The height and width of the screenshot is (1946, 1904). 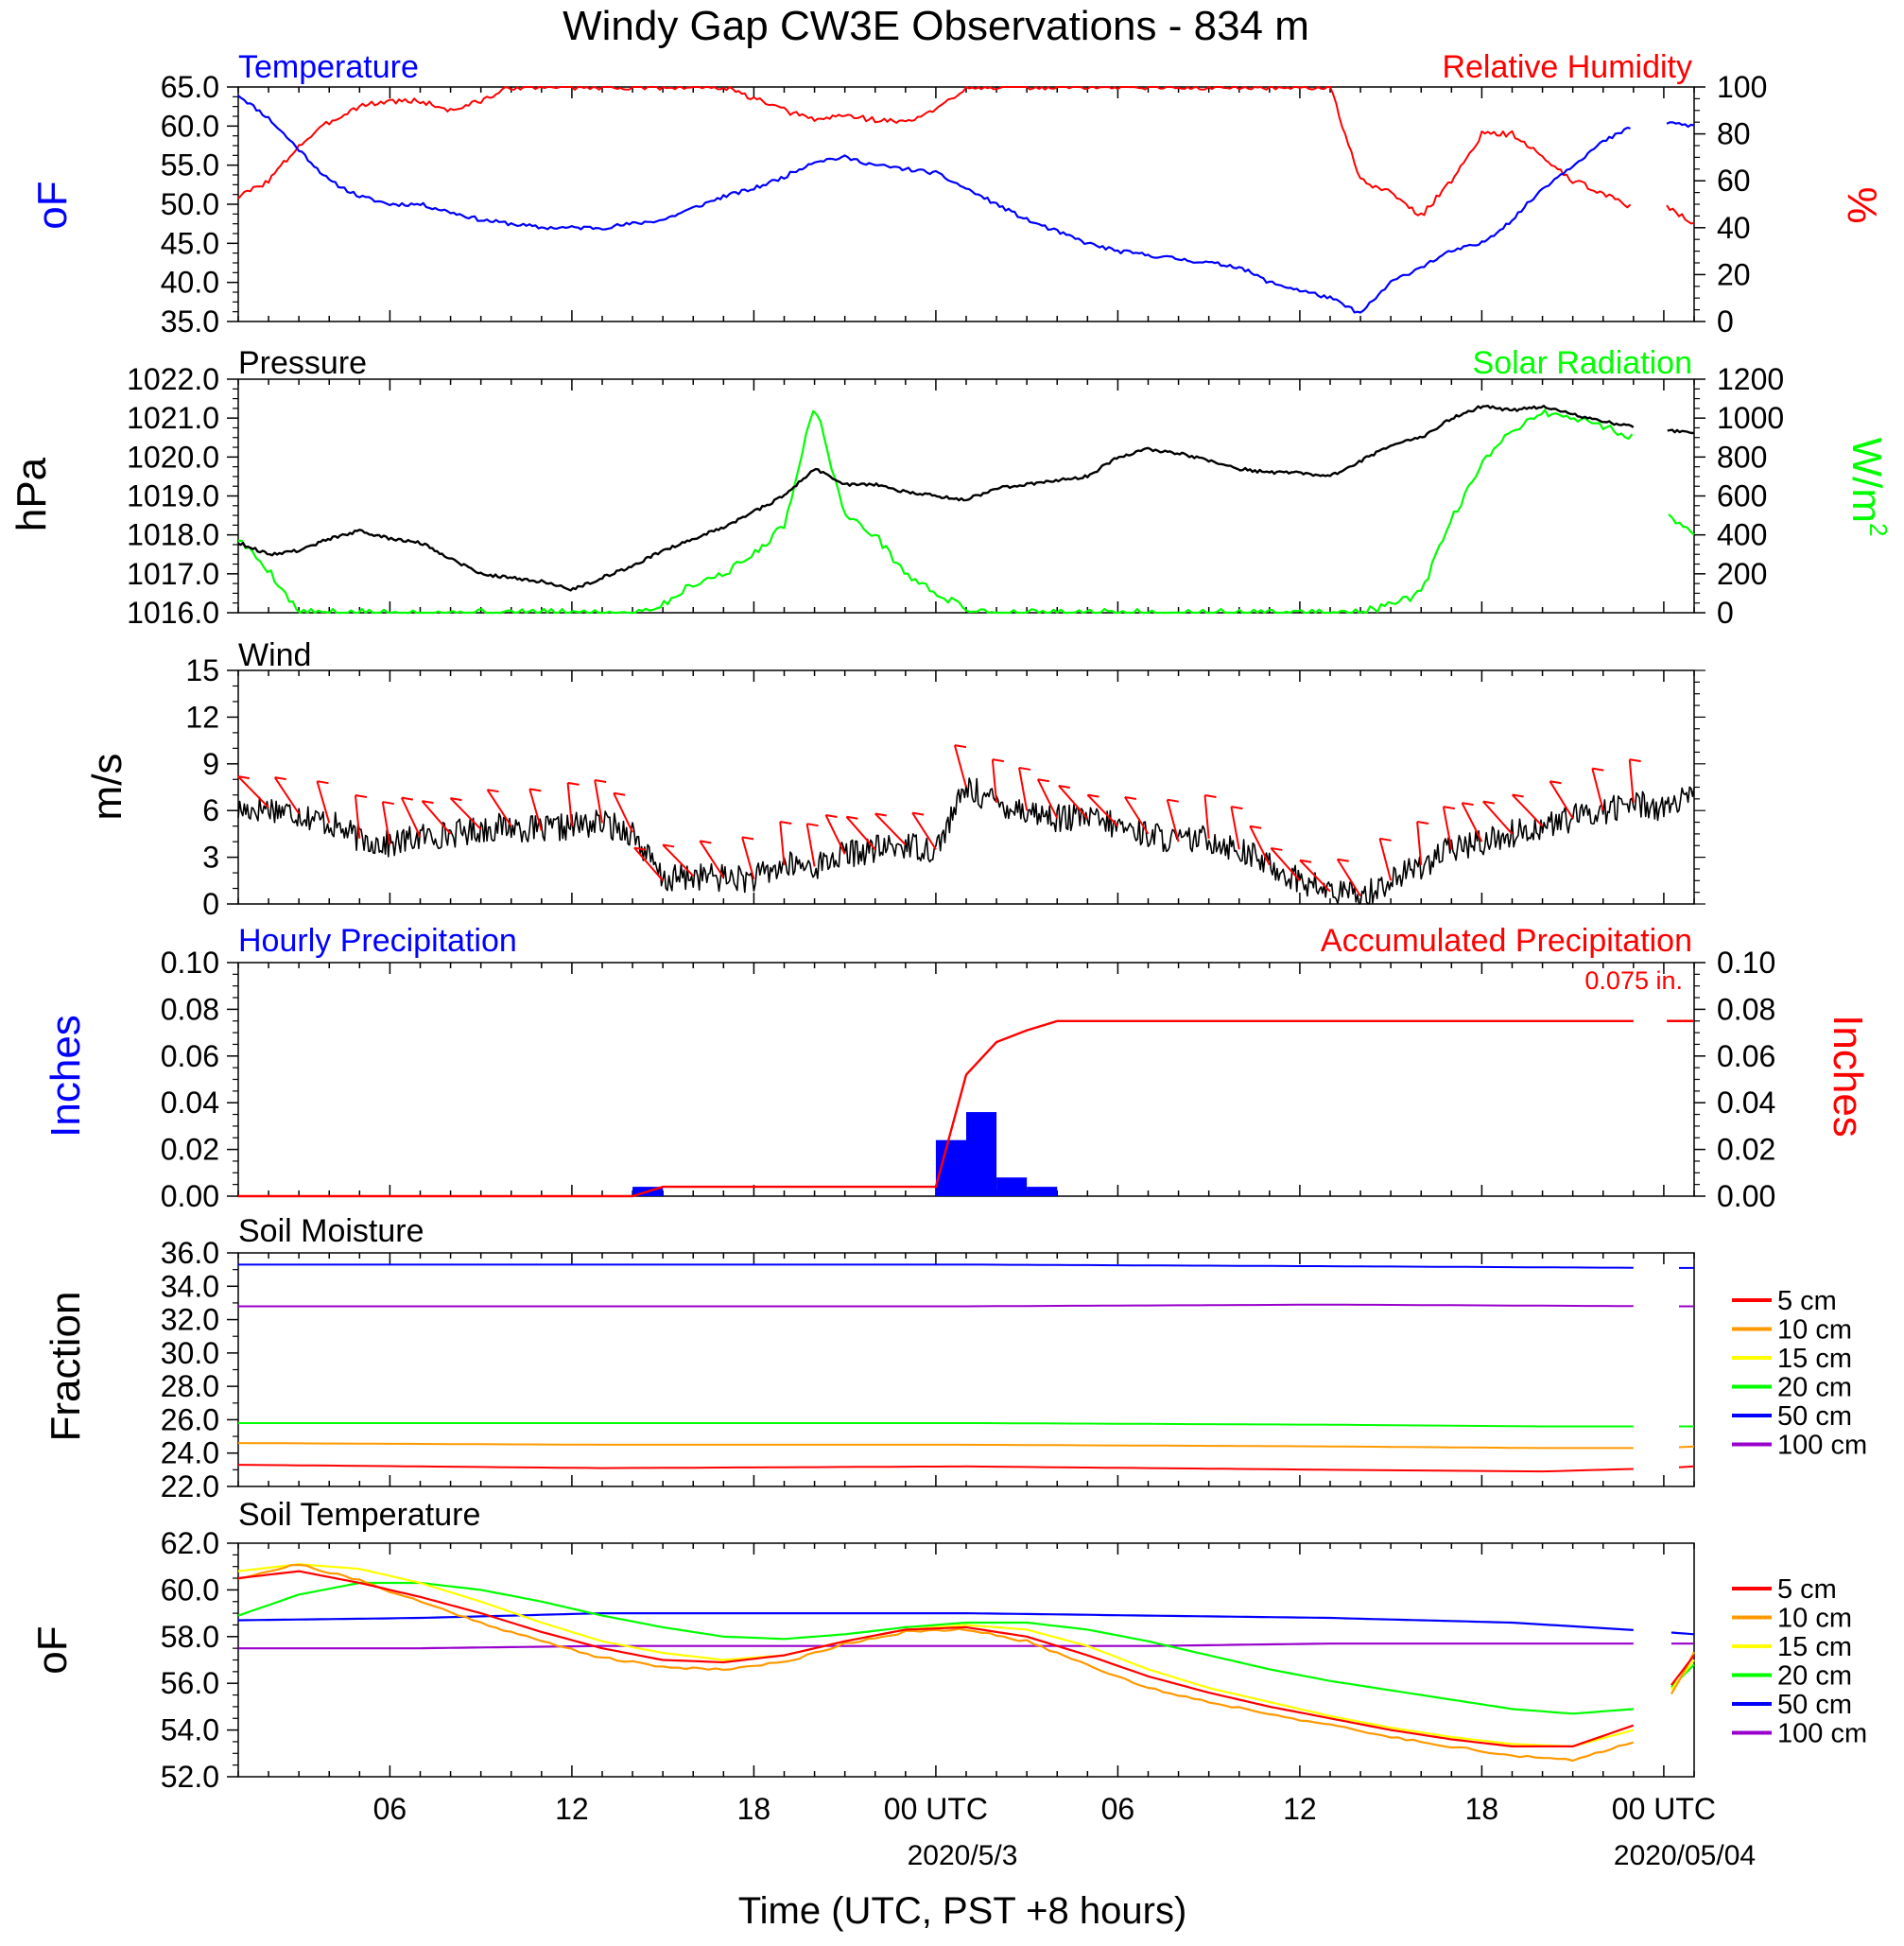 I want to click on soil-temp-unit: oF, so click(x=52, y=1650).